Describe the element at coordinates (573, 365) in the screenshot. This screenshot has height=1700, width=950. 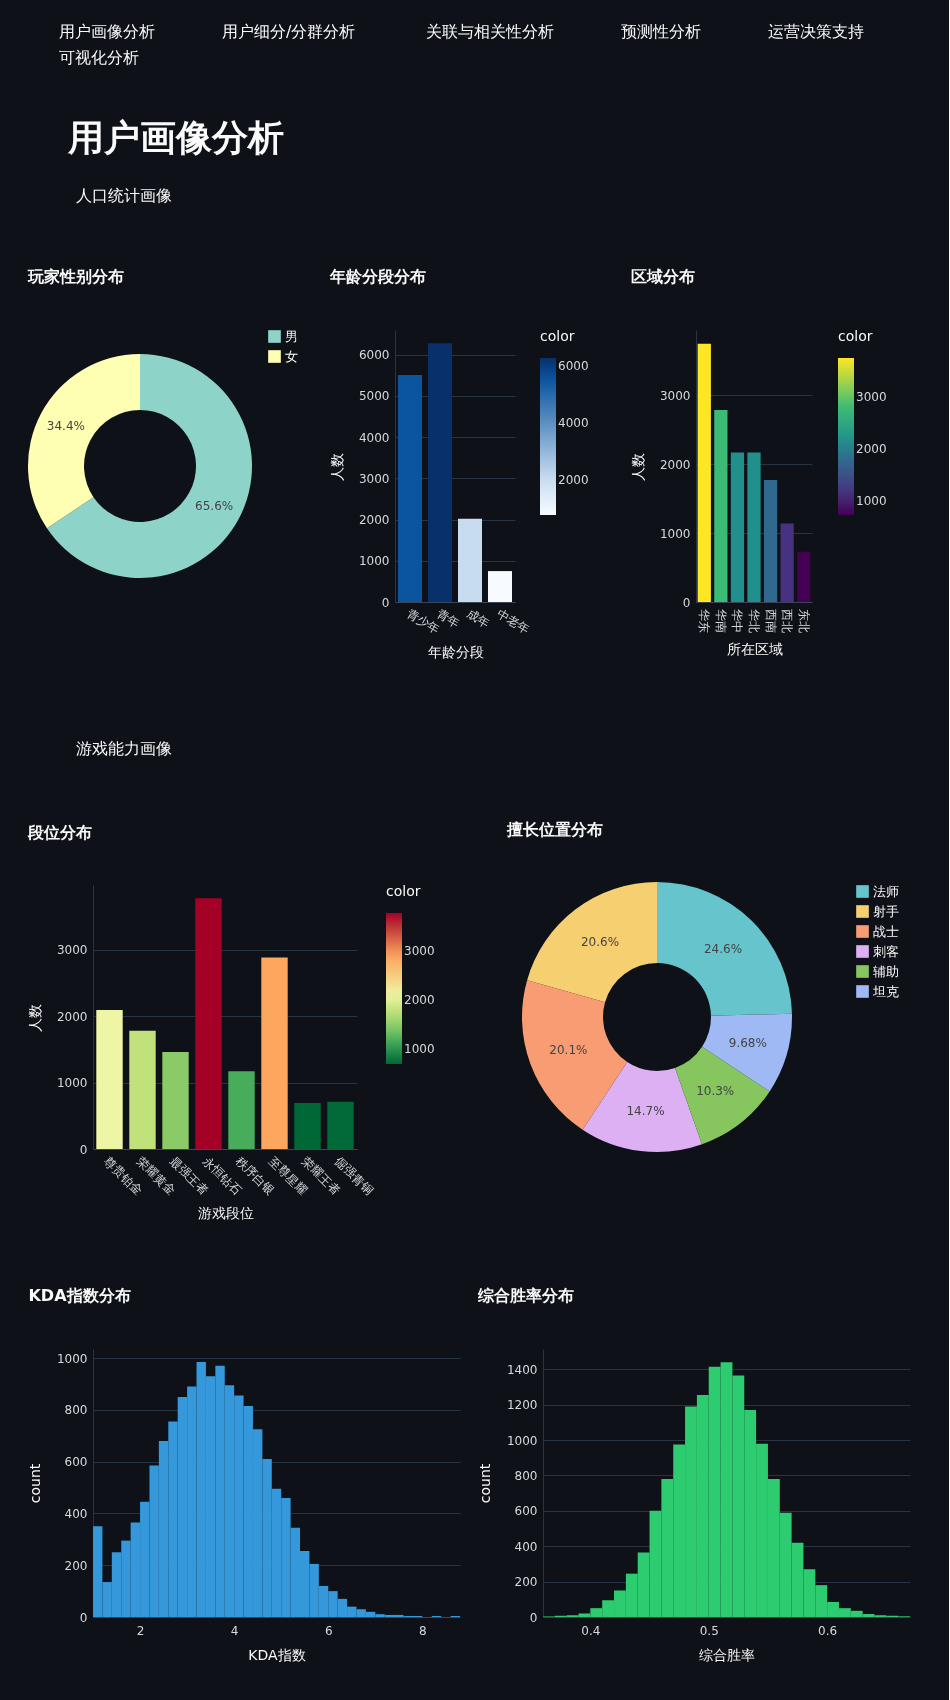
I see `color-bar-label: 6000` at that location.